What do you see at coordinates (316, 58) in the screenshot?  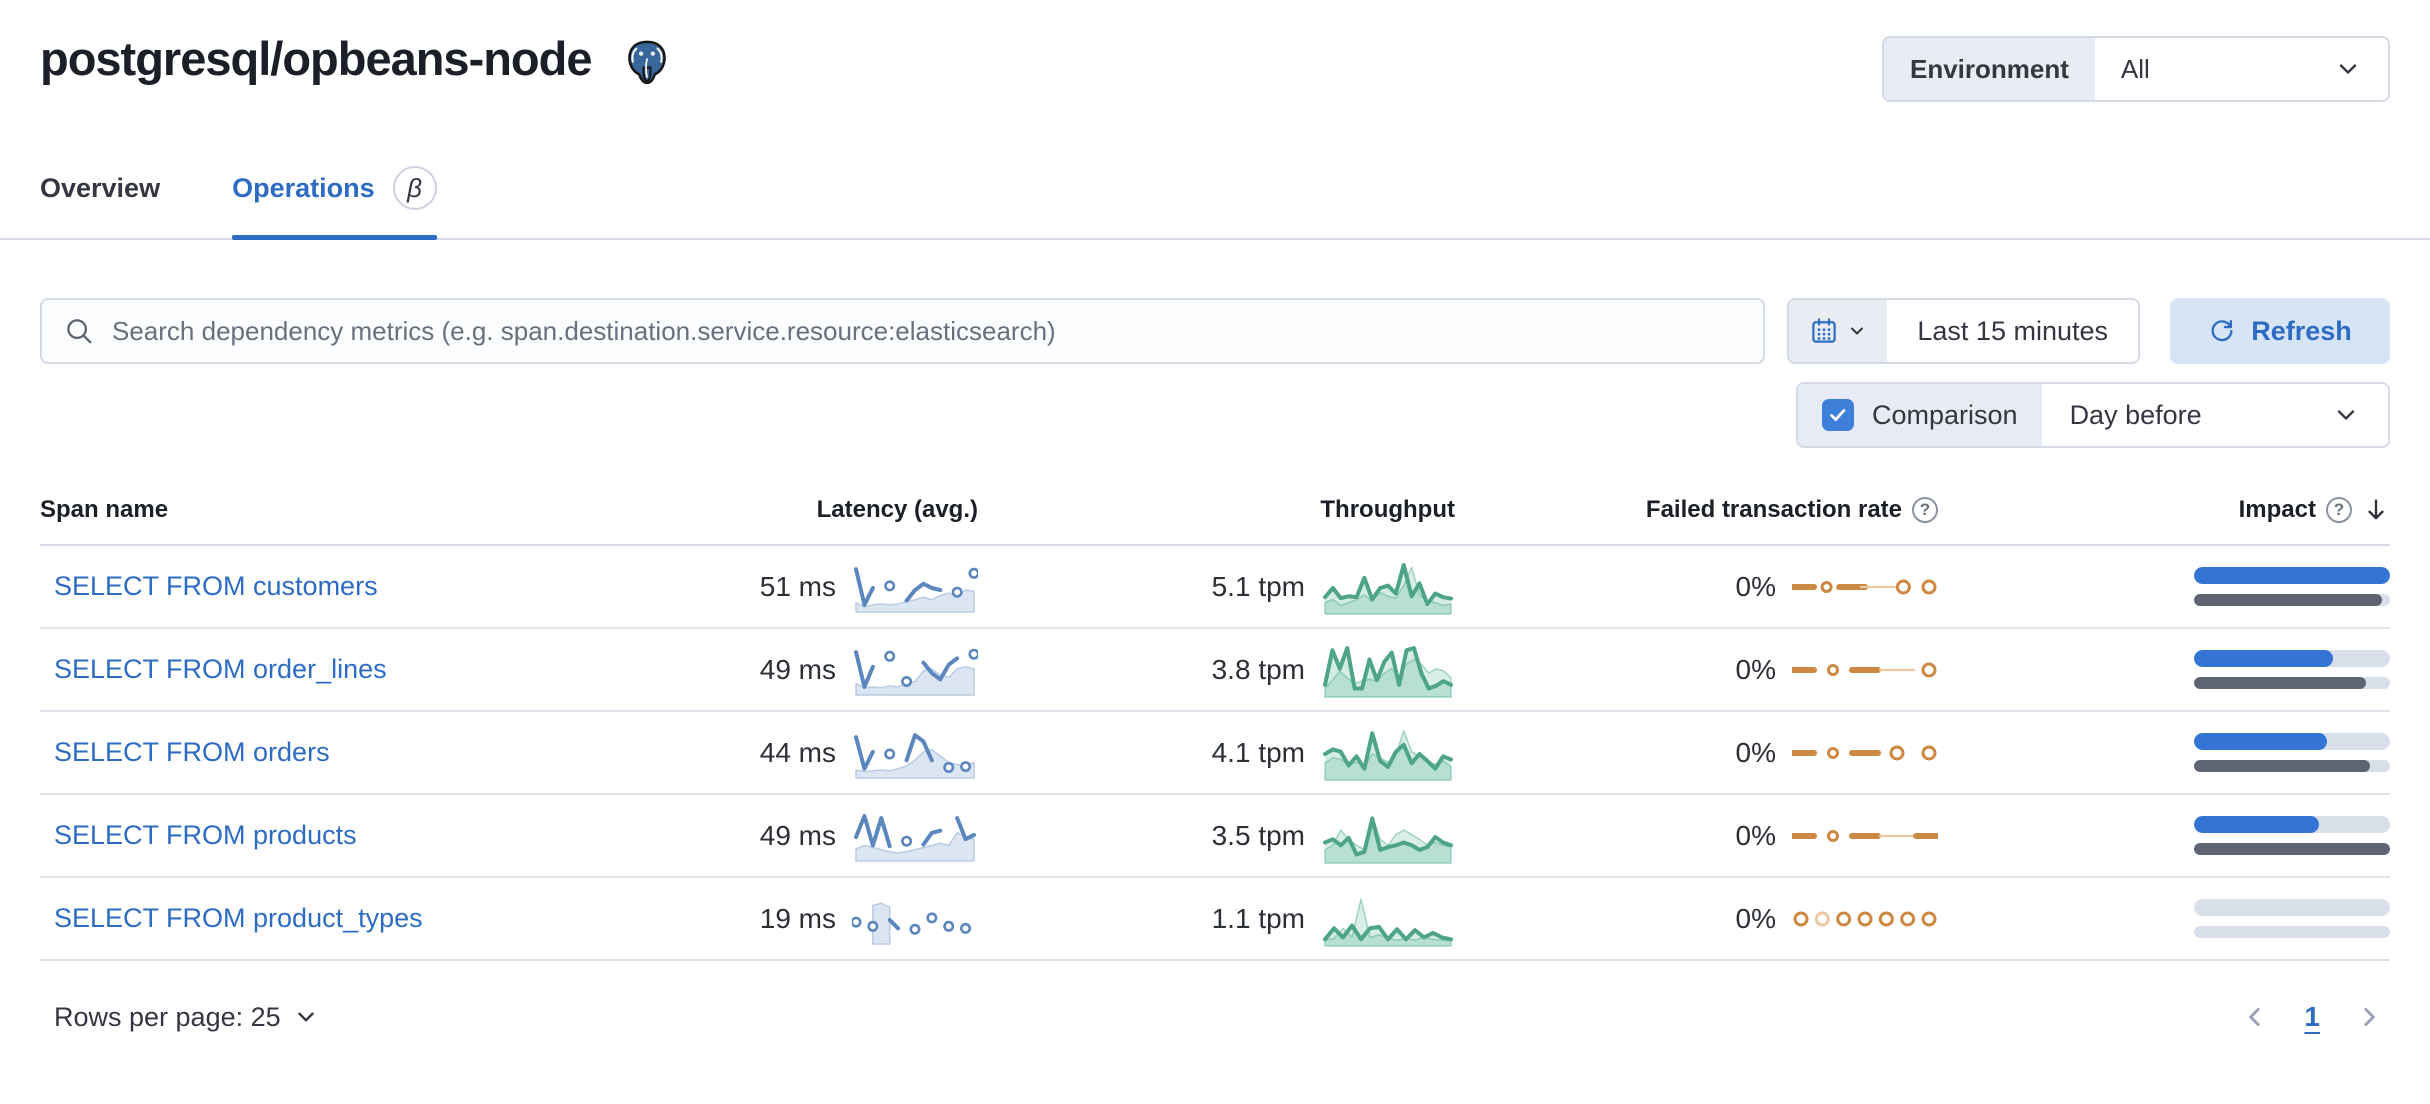 I see `page-title: postgresql/opbeans-node` at bounding box center [316, 58].